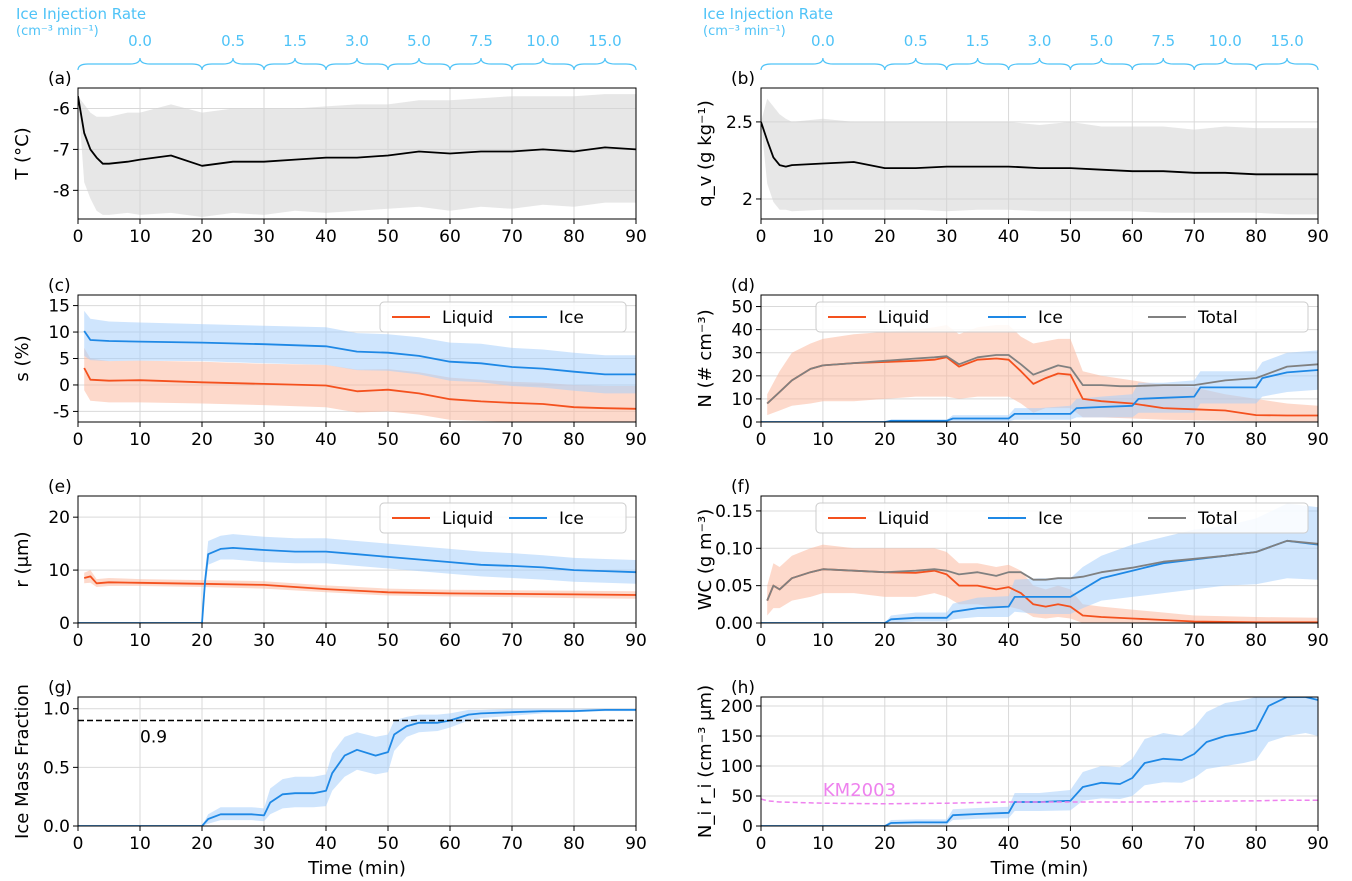 This screenshot has width=1352, height=881. I want to click on legend-label-total: Total, so click(1217, 519).